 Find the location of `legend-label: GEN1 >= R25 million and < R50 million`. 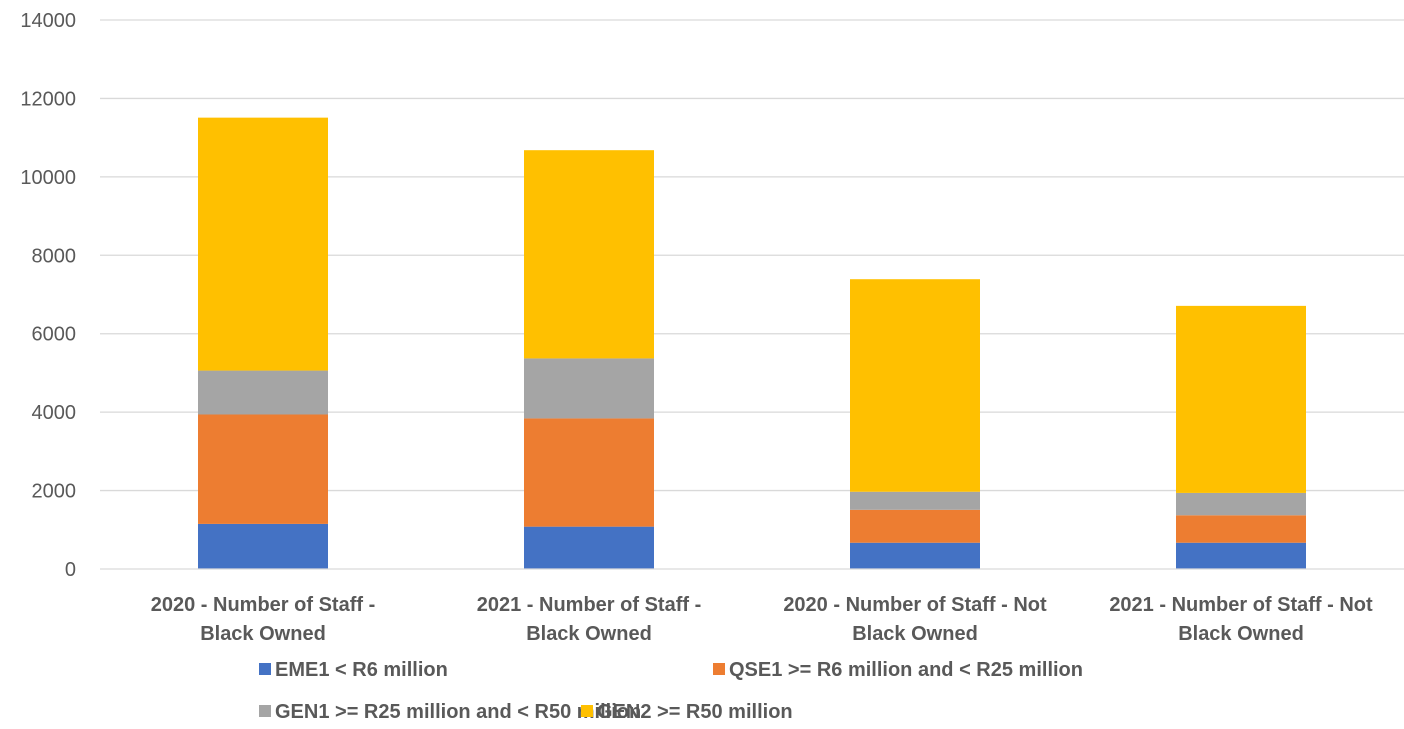

legend-label: GEN1 >= R25 million and < R50 million is located at coordinates (458, 712).